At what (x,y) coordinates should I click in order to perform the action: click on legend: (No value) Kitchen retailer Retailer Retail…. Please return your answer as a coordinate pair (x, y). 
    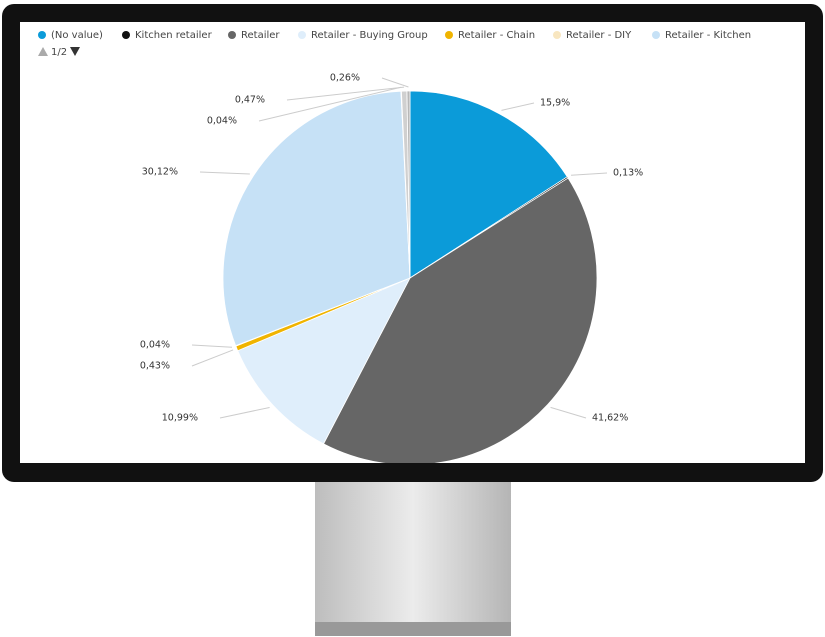
    Looking at the image, I should click on (394, 35).